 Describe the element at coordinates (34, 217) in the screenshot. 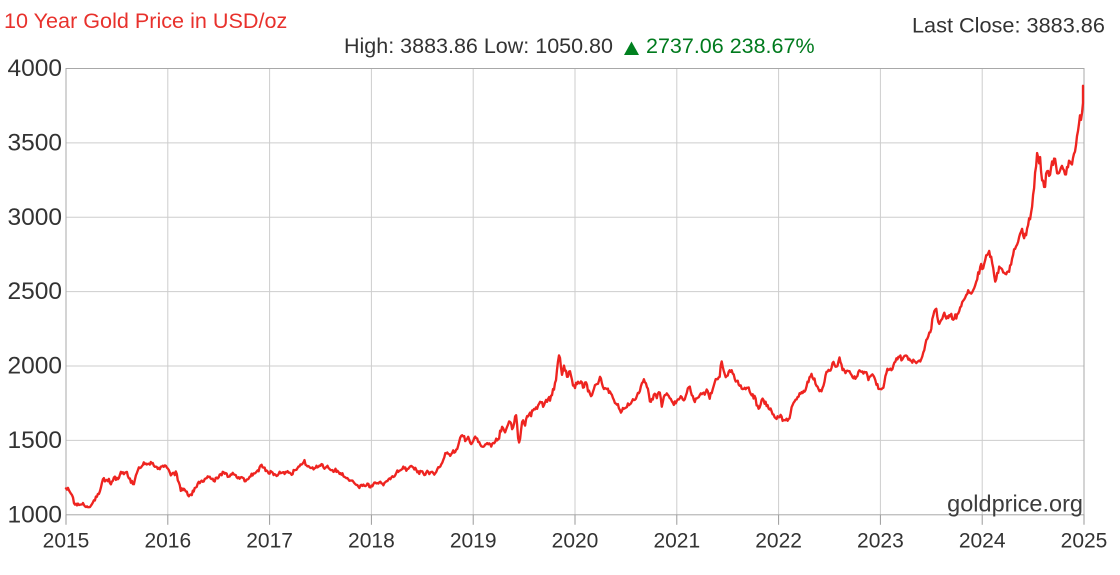

I see `svg-text: 3000` at that location.